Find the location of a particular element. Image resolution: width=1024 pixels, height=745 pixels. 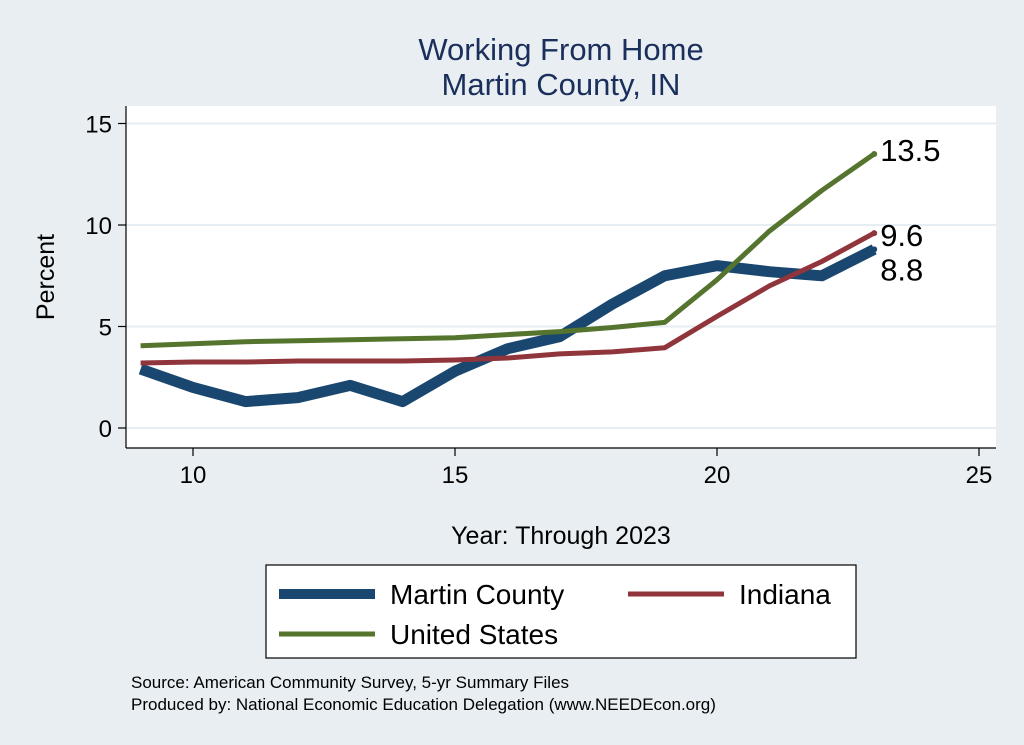

chart-title-line-2: Martin County, IN is located at coordinates (561, 84).